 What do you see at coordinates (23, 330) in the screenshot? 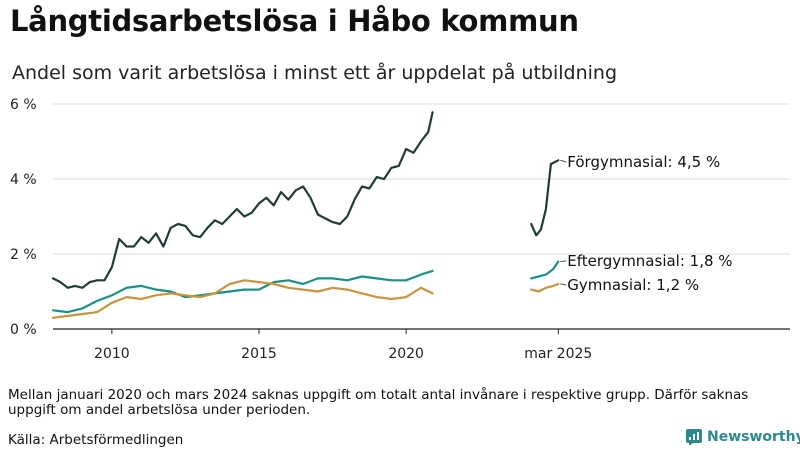
I see `y-tick-label: 0 %` at bounding box center [23, 330].